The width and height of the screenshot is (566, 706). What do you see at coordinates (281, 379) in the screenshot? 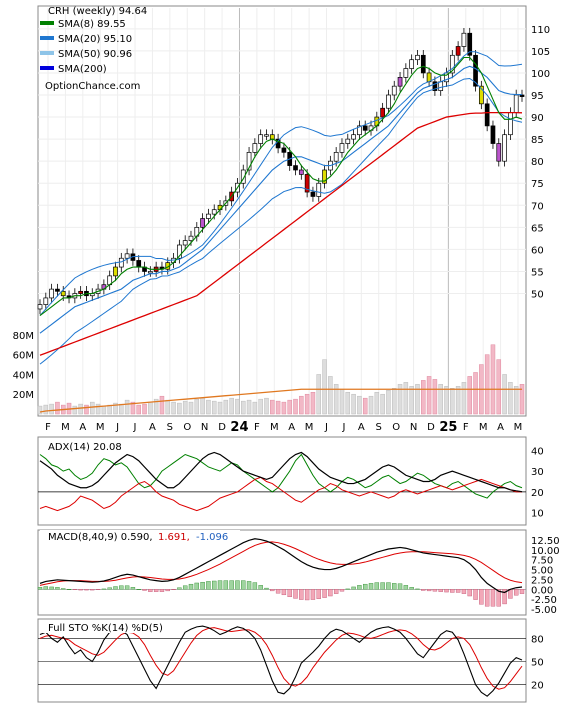
I see `volume-bars` at bounding box center [281, 379].